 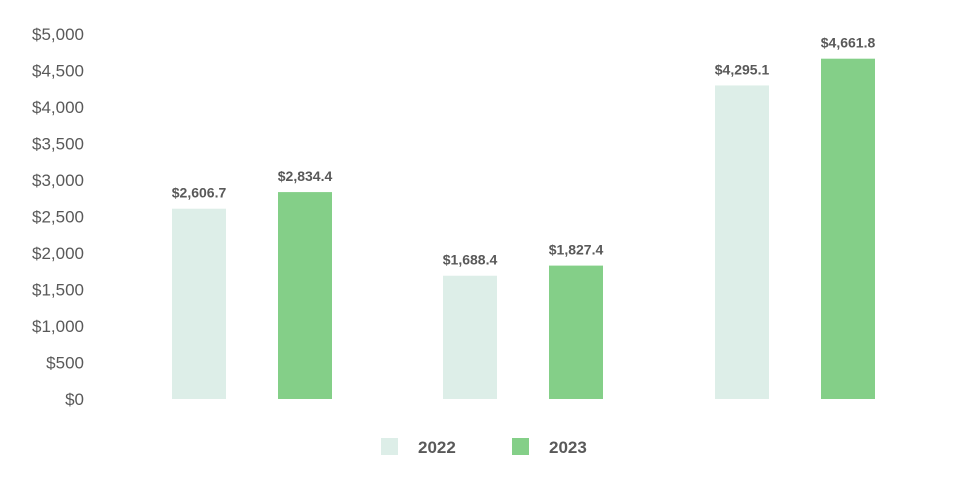 I want to click on y-tick-label: $4,000, so click(x=58, y=107).